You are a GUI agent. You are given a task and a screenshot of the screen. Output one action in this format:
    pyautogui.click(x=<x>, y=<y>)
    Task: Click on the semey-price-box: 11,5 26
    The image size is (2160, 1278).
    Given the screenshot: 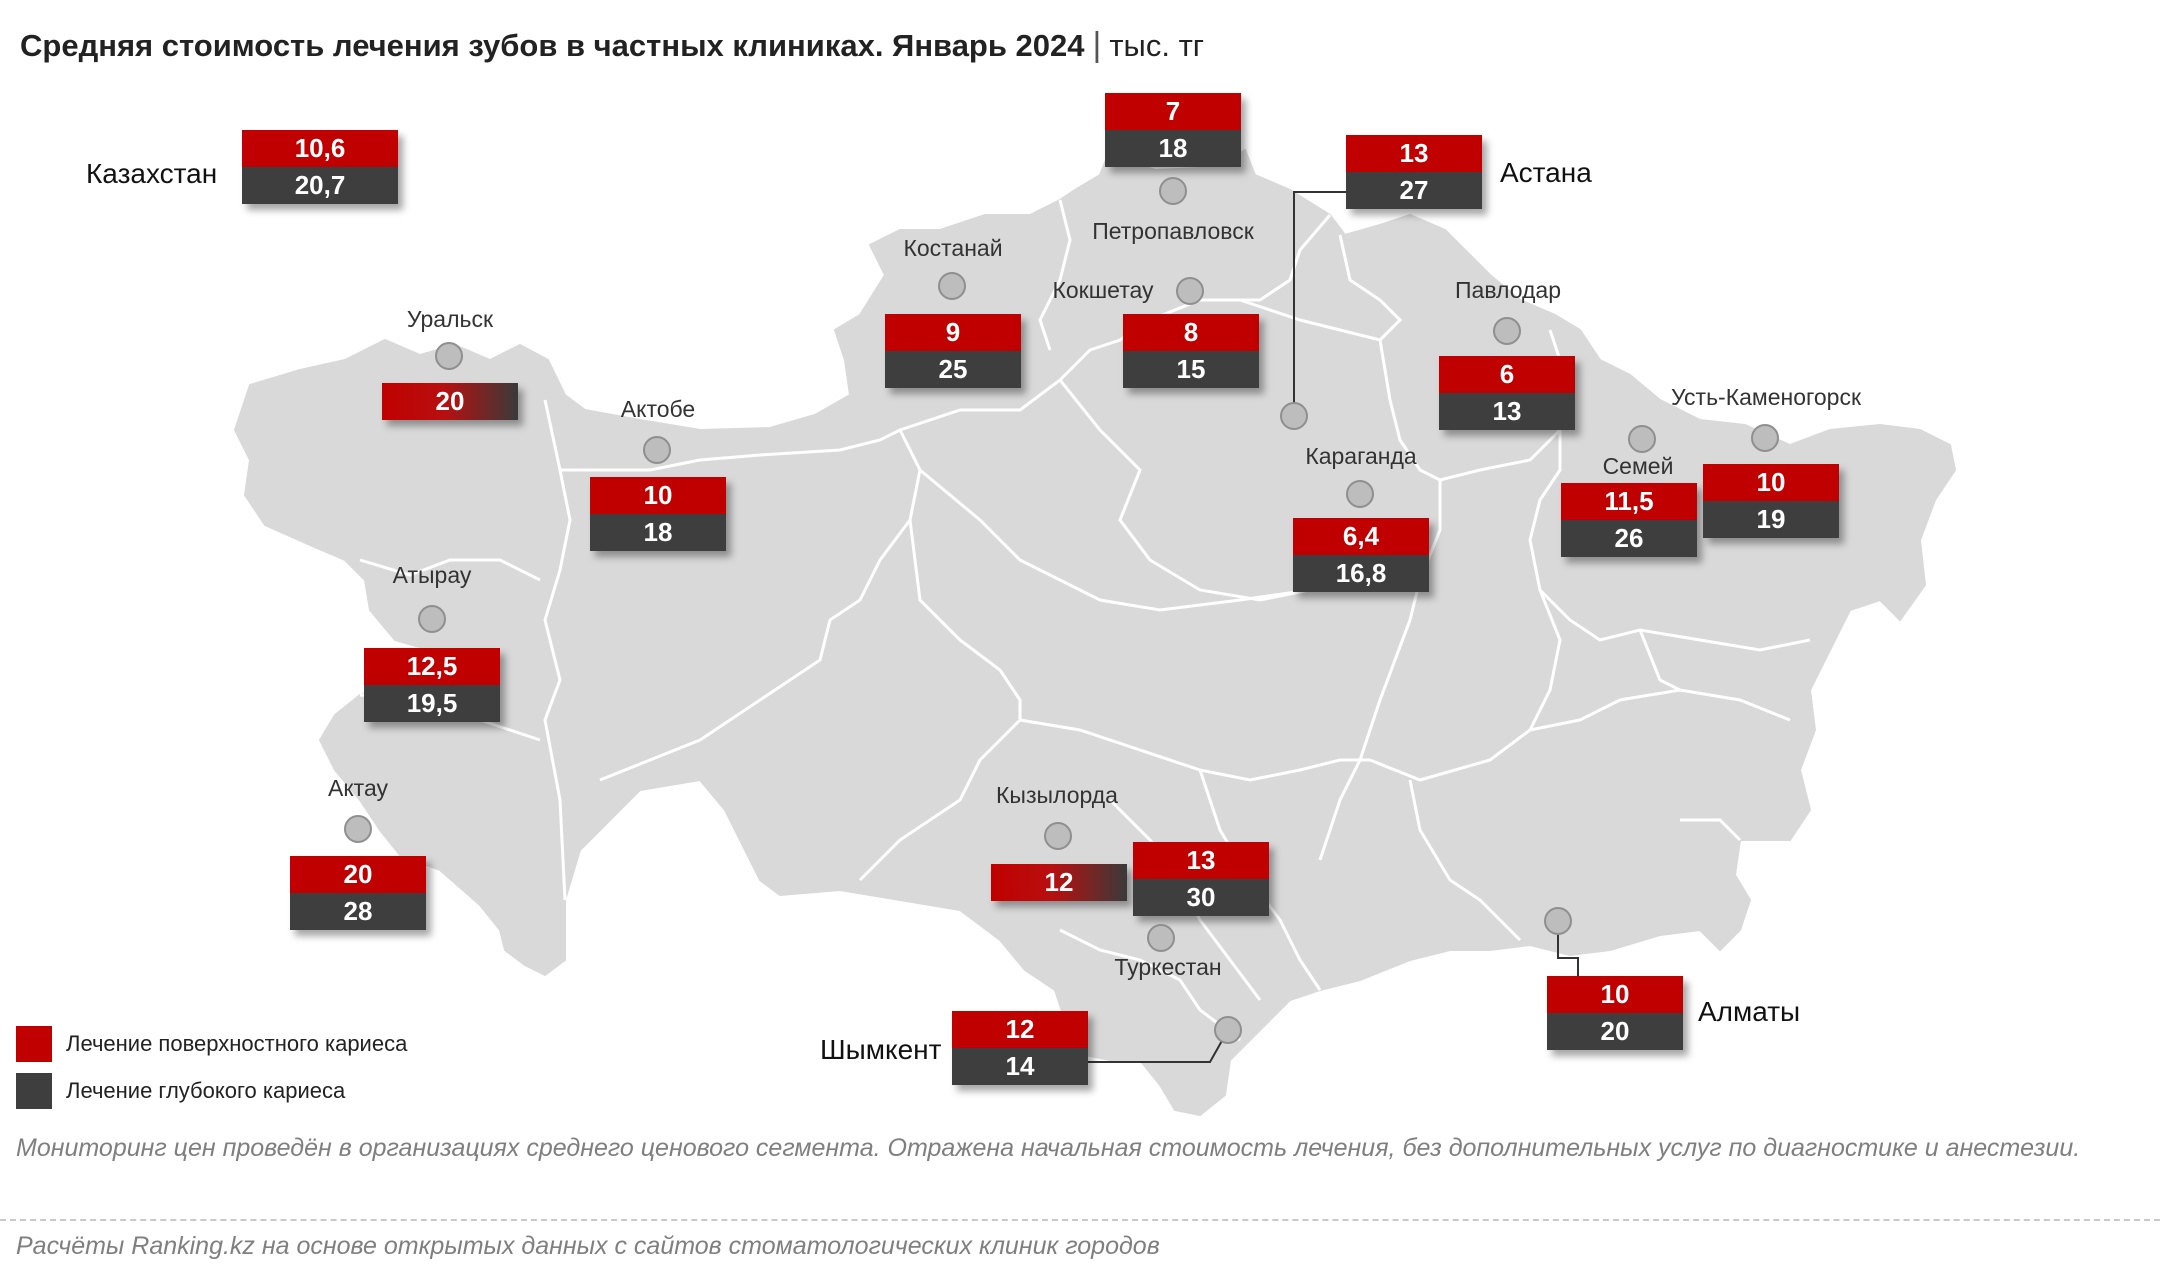 What is the action you would take?
    pyautogui.click(x=1629, y=520)
    